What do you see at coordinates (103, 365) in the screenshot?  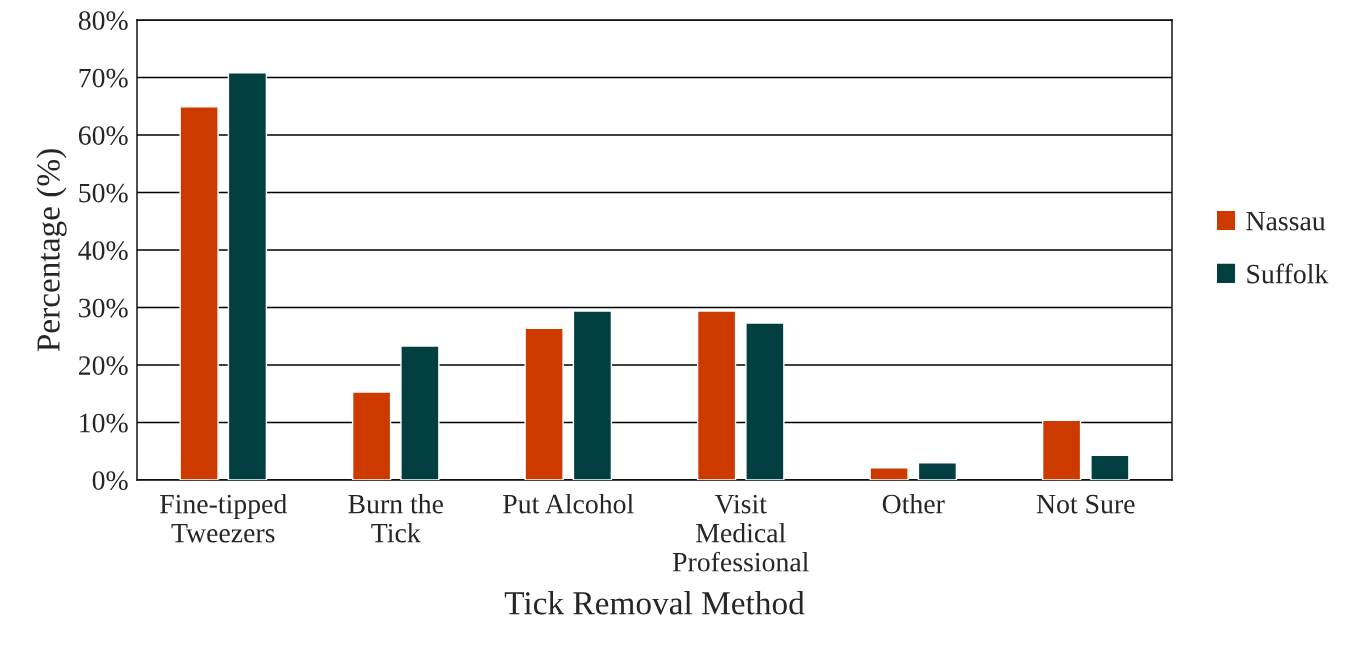 I see `y-tick-label: 20%` at bounding box center [103, 365].